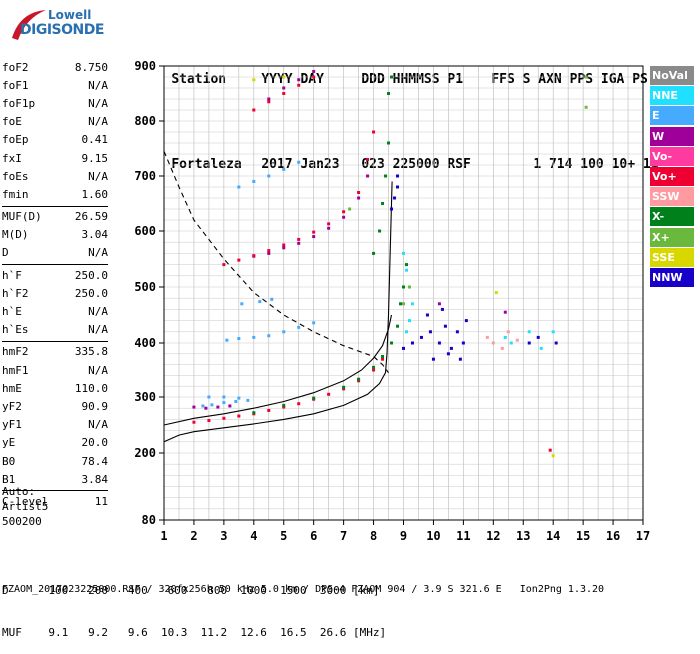 Image resolution: width=700 pixels, height=654 pixels. Describe the element at coordinates (15, 330) in the screenshot. I see `param-name: h`Es` at that location.